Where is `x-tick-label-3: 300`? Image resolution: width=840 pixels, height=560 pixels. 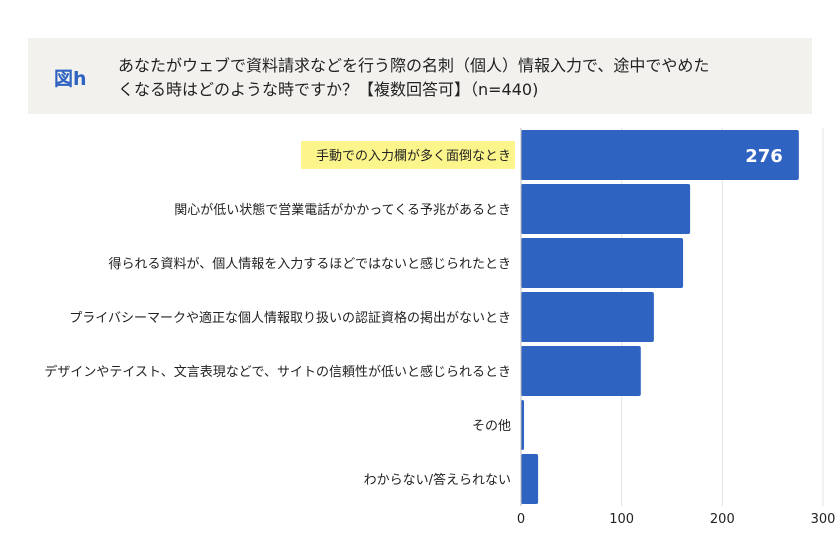
x-tick-label-3: 300 is located at coordinates (823, 519).